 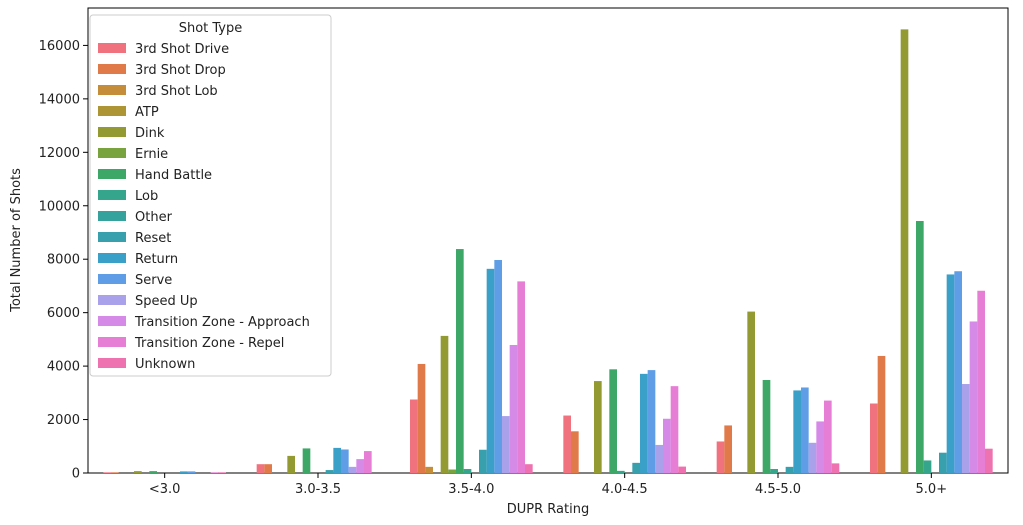 What do you see at coordinates (76, 474) in the screenshot?
I see `y-tick-label: 0` at bounding box center [76, 474].